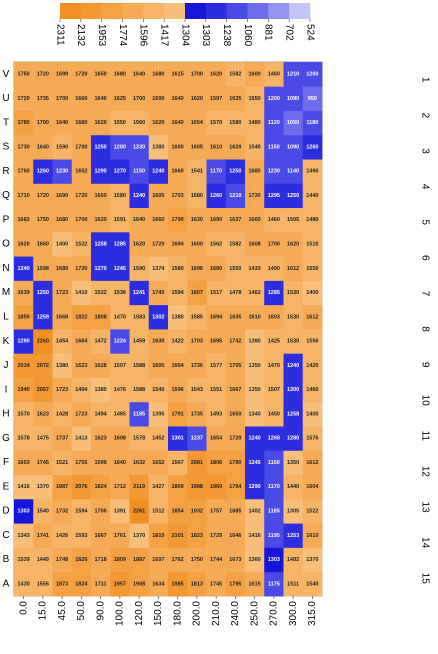  I want to click on cell-label: 1730, so click(81, 269).